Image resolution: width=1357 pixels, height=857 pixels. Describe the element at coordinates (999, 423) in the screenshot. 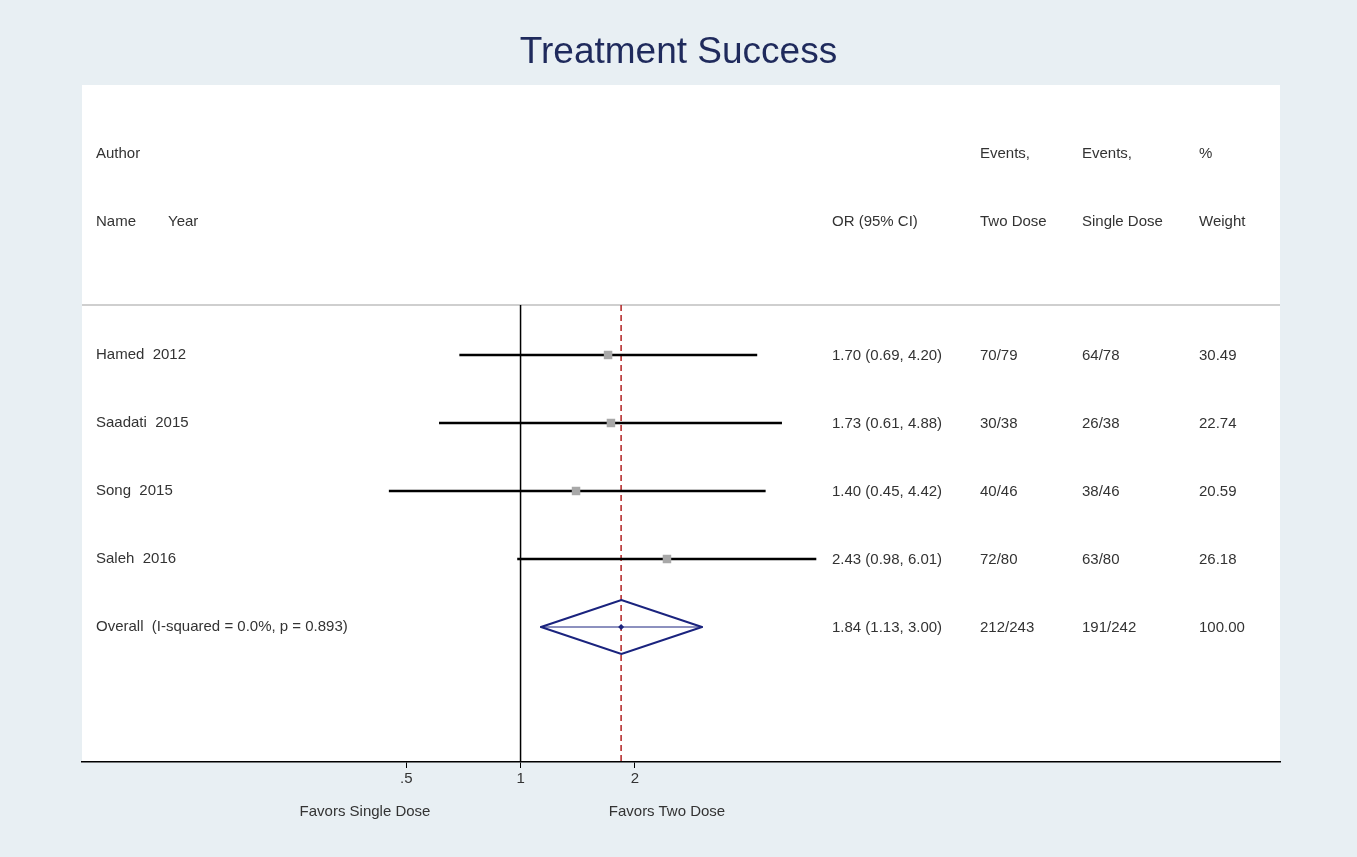

I see `annotation: 30/38` at that location.